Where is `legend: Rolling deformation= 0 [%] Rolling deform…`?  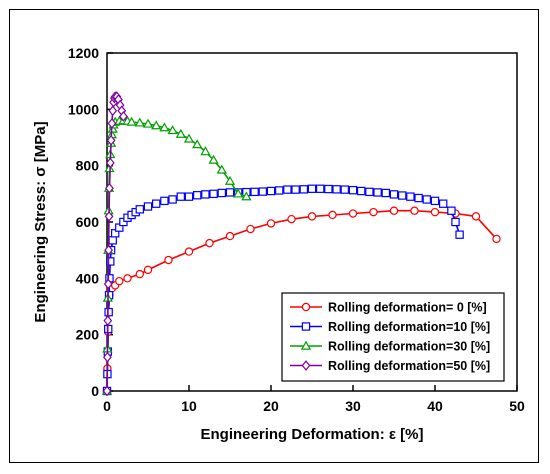
legend: Rolling deformation= 0 [%] Rolling deform… is located at coordinates (393, 337).